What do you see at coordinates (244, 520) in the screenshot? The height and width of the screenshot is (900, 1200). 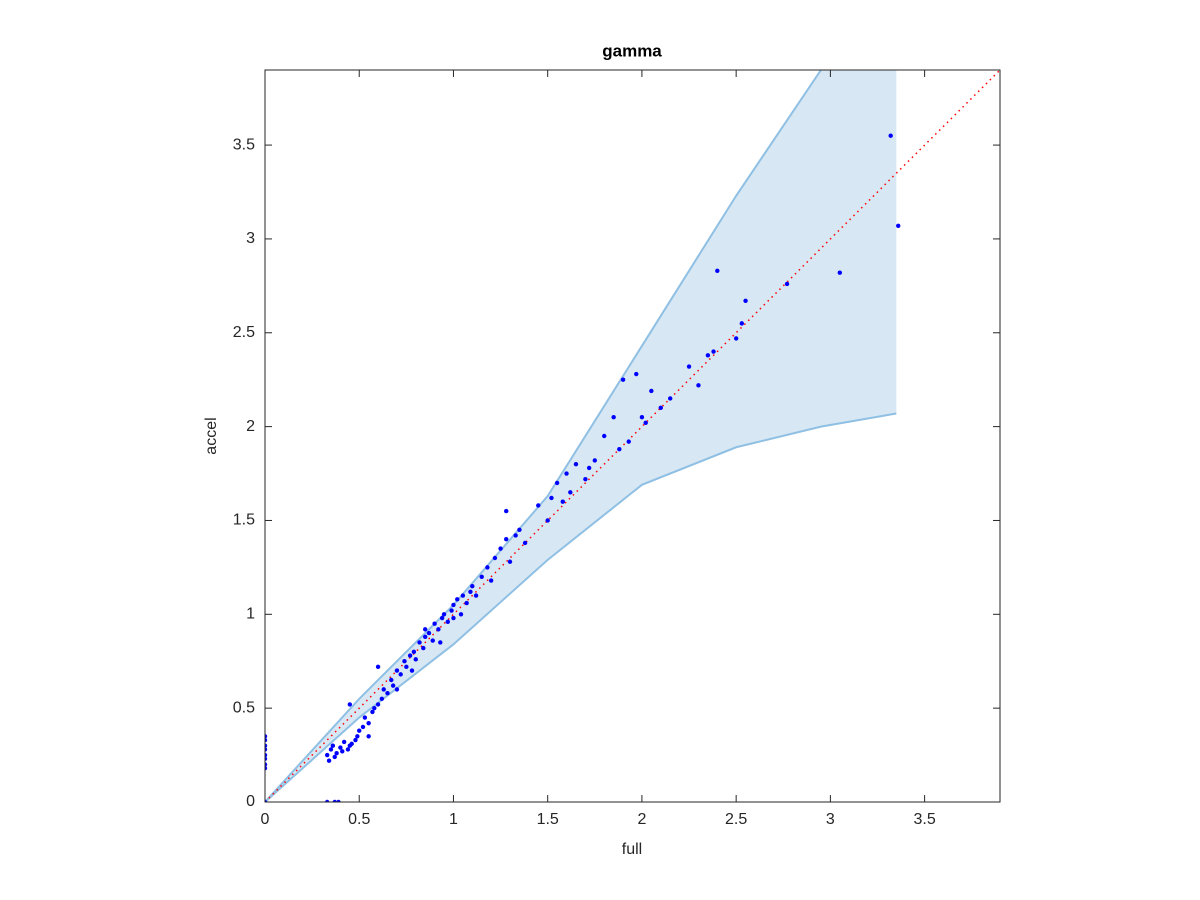 I see `y-tick-label: 1.5` at bounding box center [244, 520].